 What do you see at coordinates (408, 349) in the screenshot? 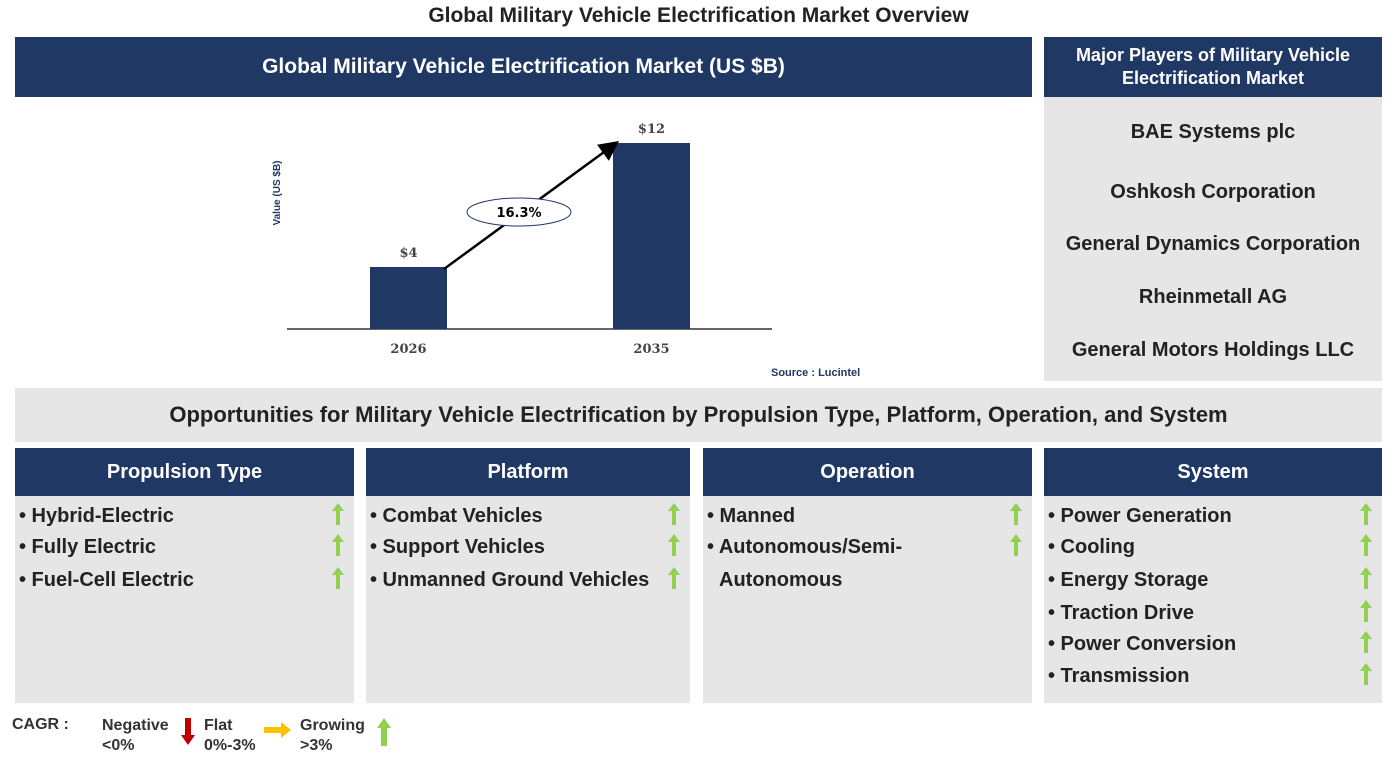
I see `x-tick-label: 2026` at bounding box center [408, 349].